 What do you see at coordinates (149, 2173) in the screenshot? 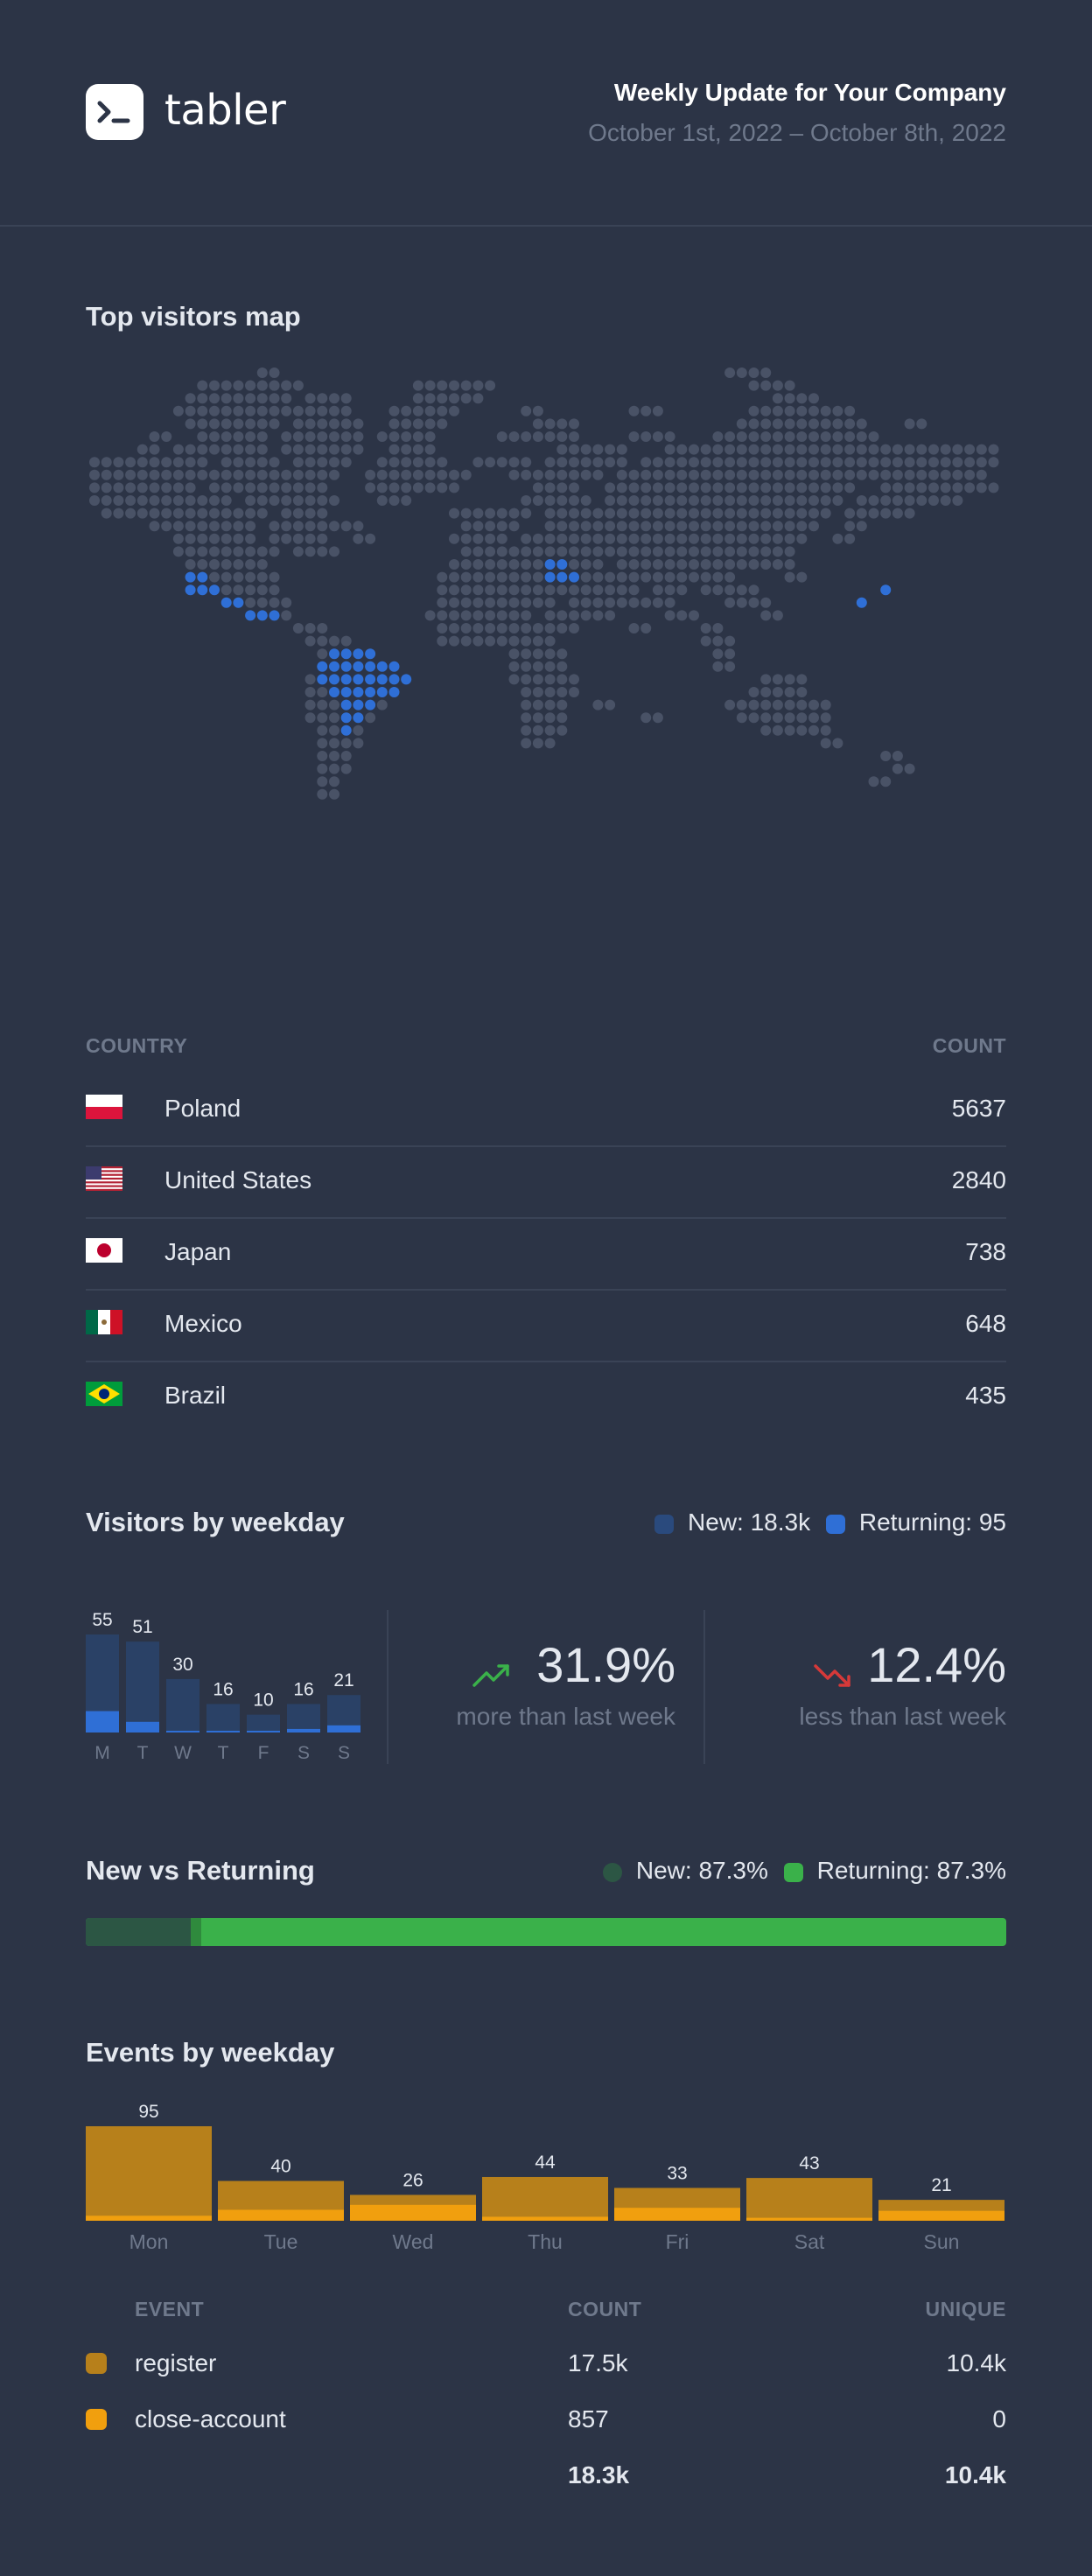
I see `events-bar-register` at bounding box center [149, 2173].